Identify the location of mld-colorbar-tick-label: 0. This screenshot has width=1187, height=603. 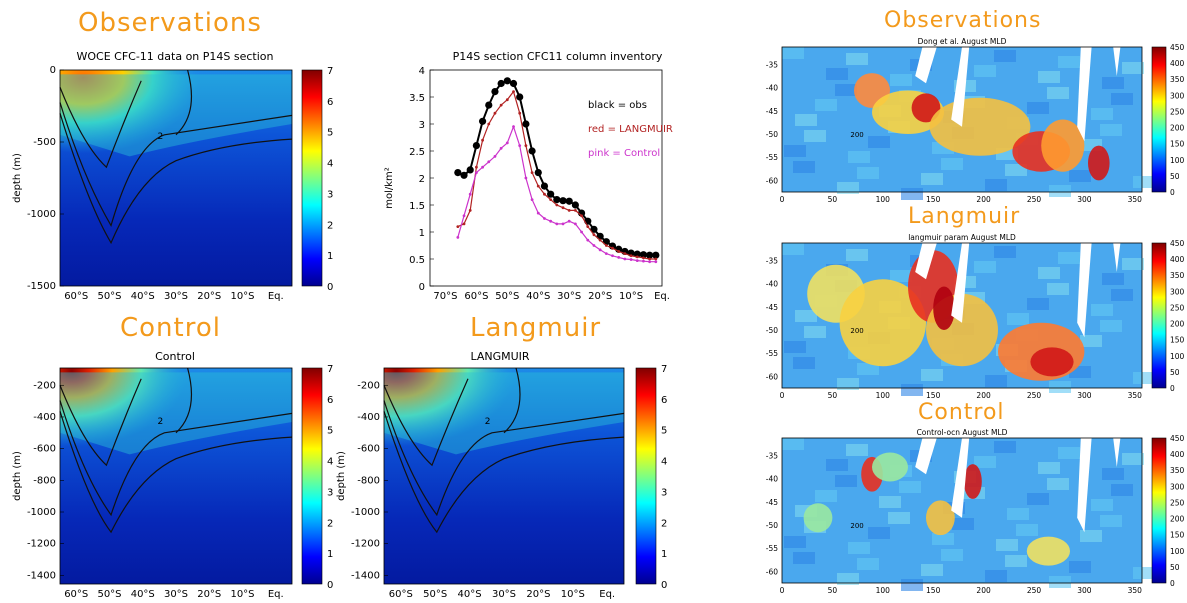
(1172, 388).